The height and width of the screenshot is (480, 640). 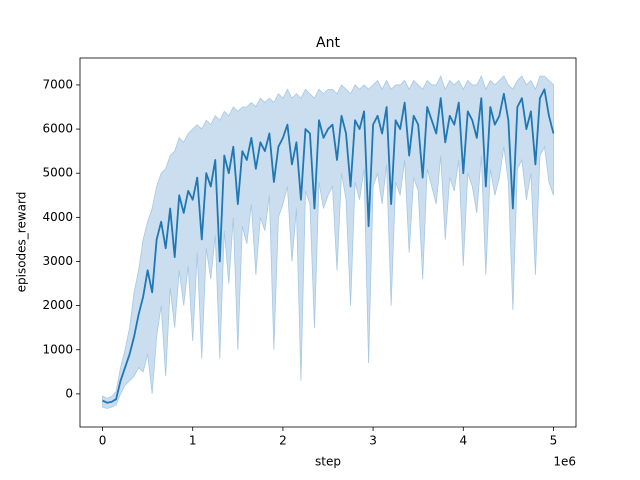 I want to click on x-tick-label: 4, so click(x=463, y=441).